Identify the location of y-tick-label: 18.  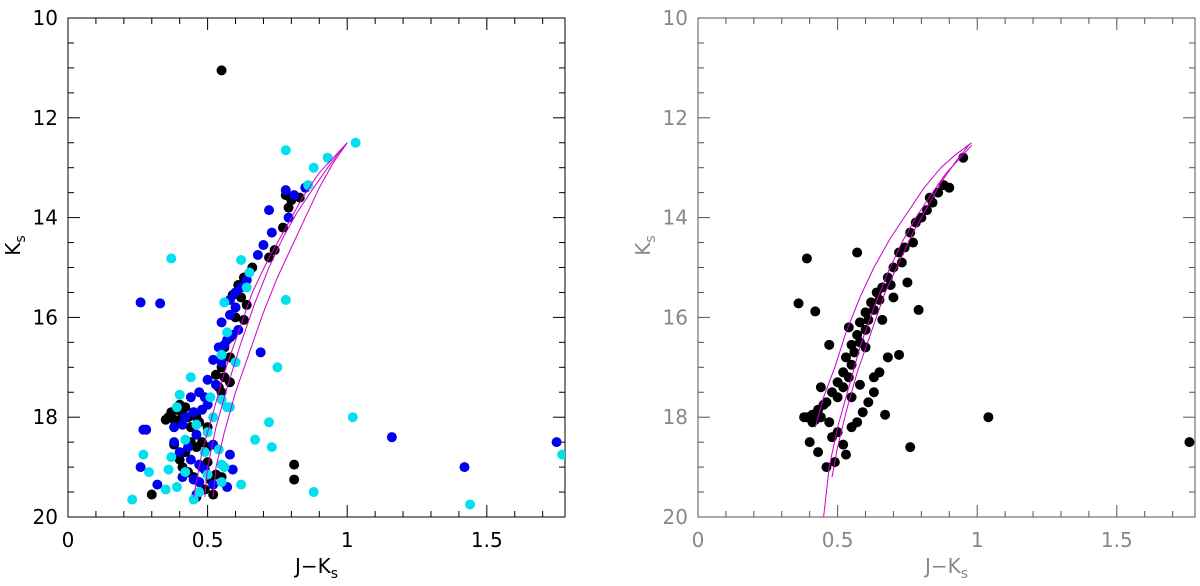
(675, 417).